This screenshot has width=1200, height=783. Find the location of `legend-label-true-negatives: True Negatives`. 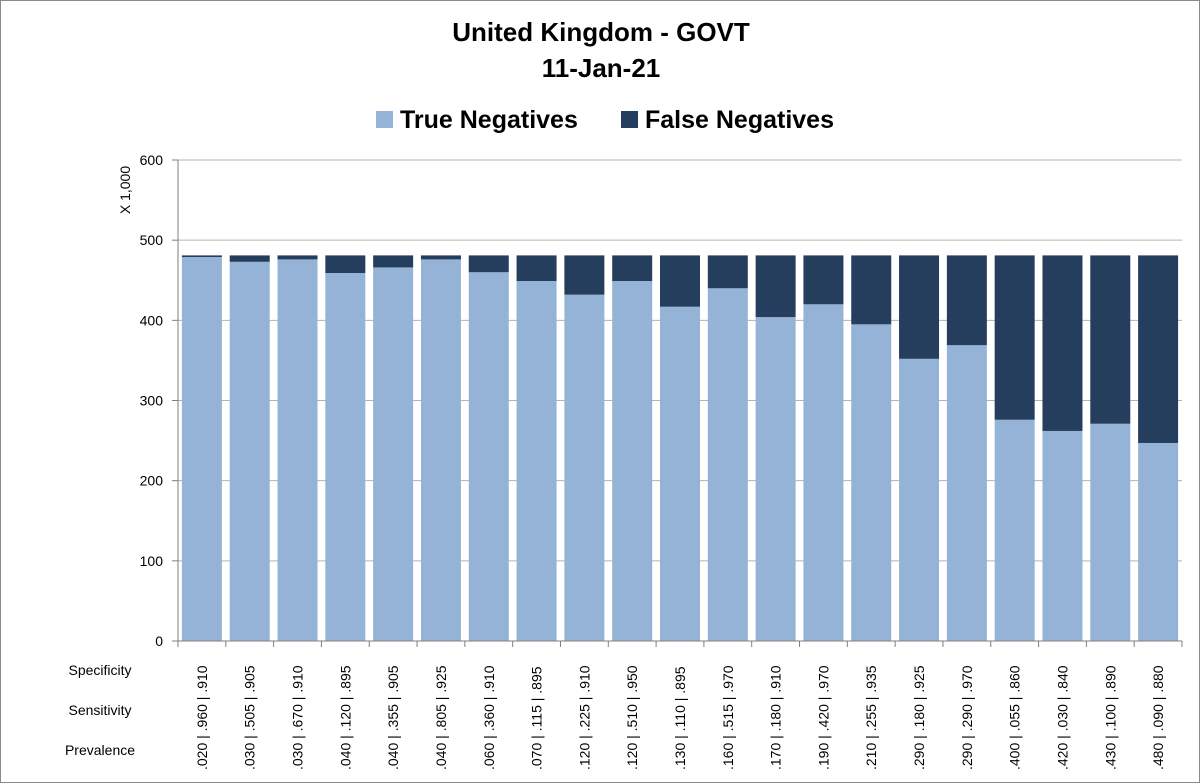

legend-label-true-negatives: True Negatives is located at coordinates (489, 120).